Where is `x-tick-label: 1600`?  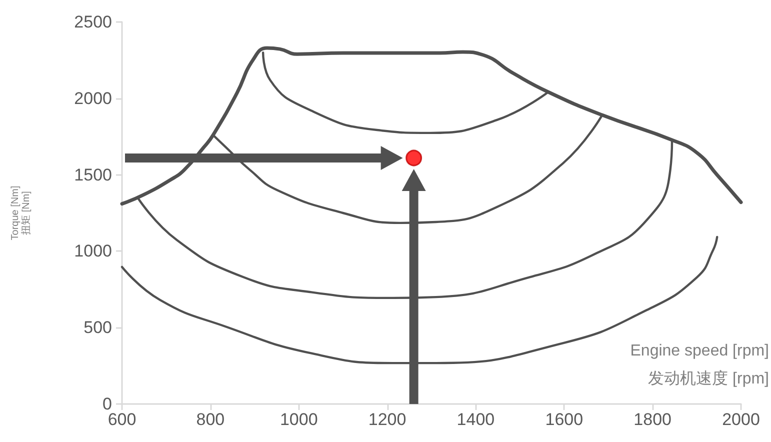
x-tick-label: 1600 is located at coordinates (564, 419).